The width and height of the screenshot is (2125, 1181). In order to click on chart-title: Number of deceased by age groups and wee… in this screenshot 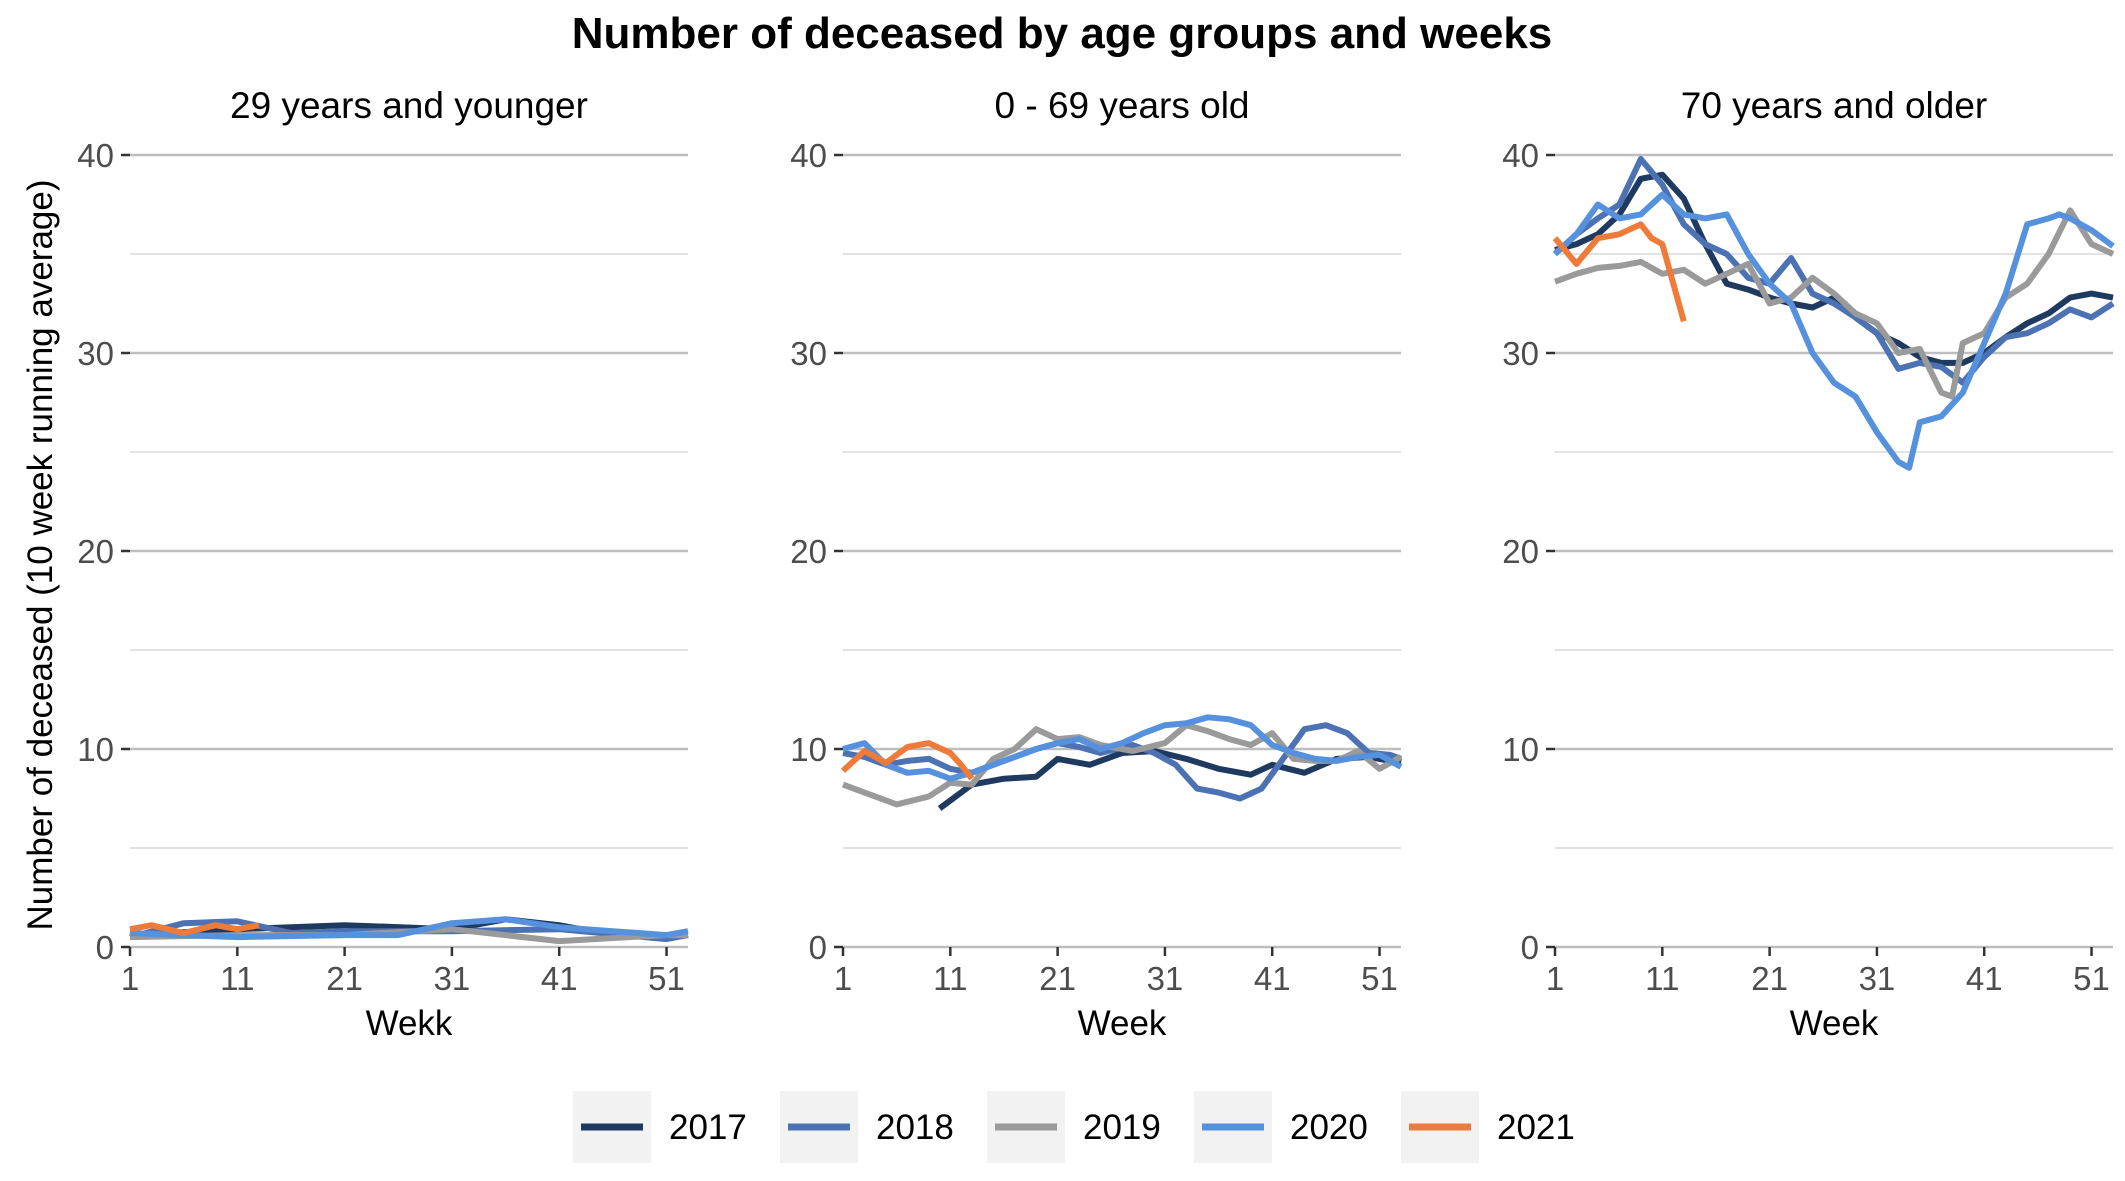, I will do `click(1062, 33)`.